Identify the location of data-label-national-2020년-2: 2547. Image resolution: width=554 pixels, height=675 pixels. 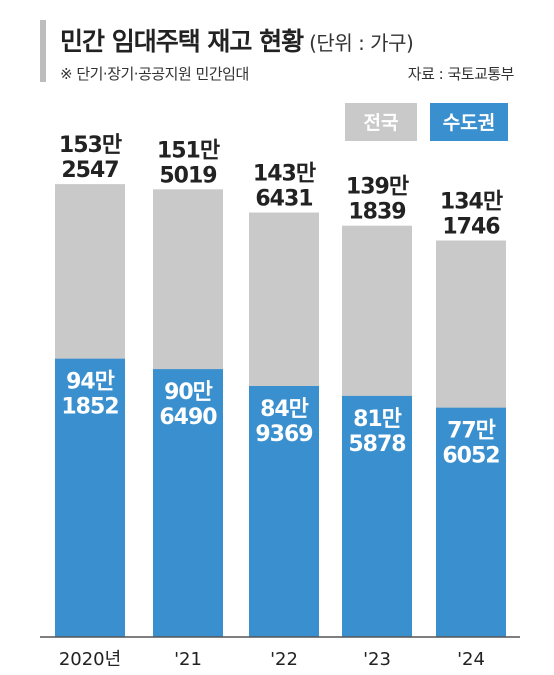
(89, 170).